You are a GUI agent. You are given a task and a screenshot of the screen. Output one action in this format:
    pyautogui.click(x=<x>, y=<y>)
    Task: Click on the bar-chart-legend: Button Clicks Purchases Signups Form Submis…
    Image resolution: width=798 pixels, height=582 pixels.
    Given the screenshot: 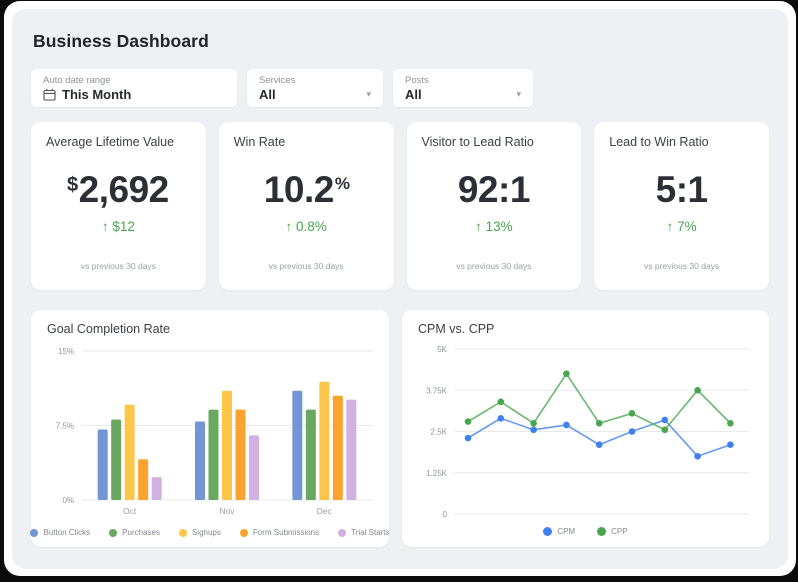 What is the action you would take?
    pyautogui.click(x=210, y=532)
    